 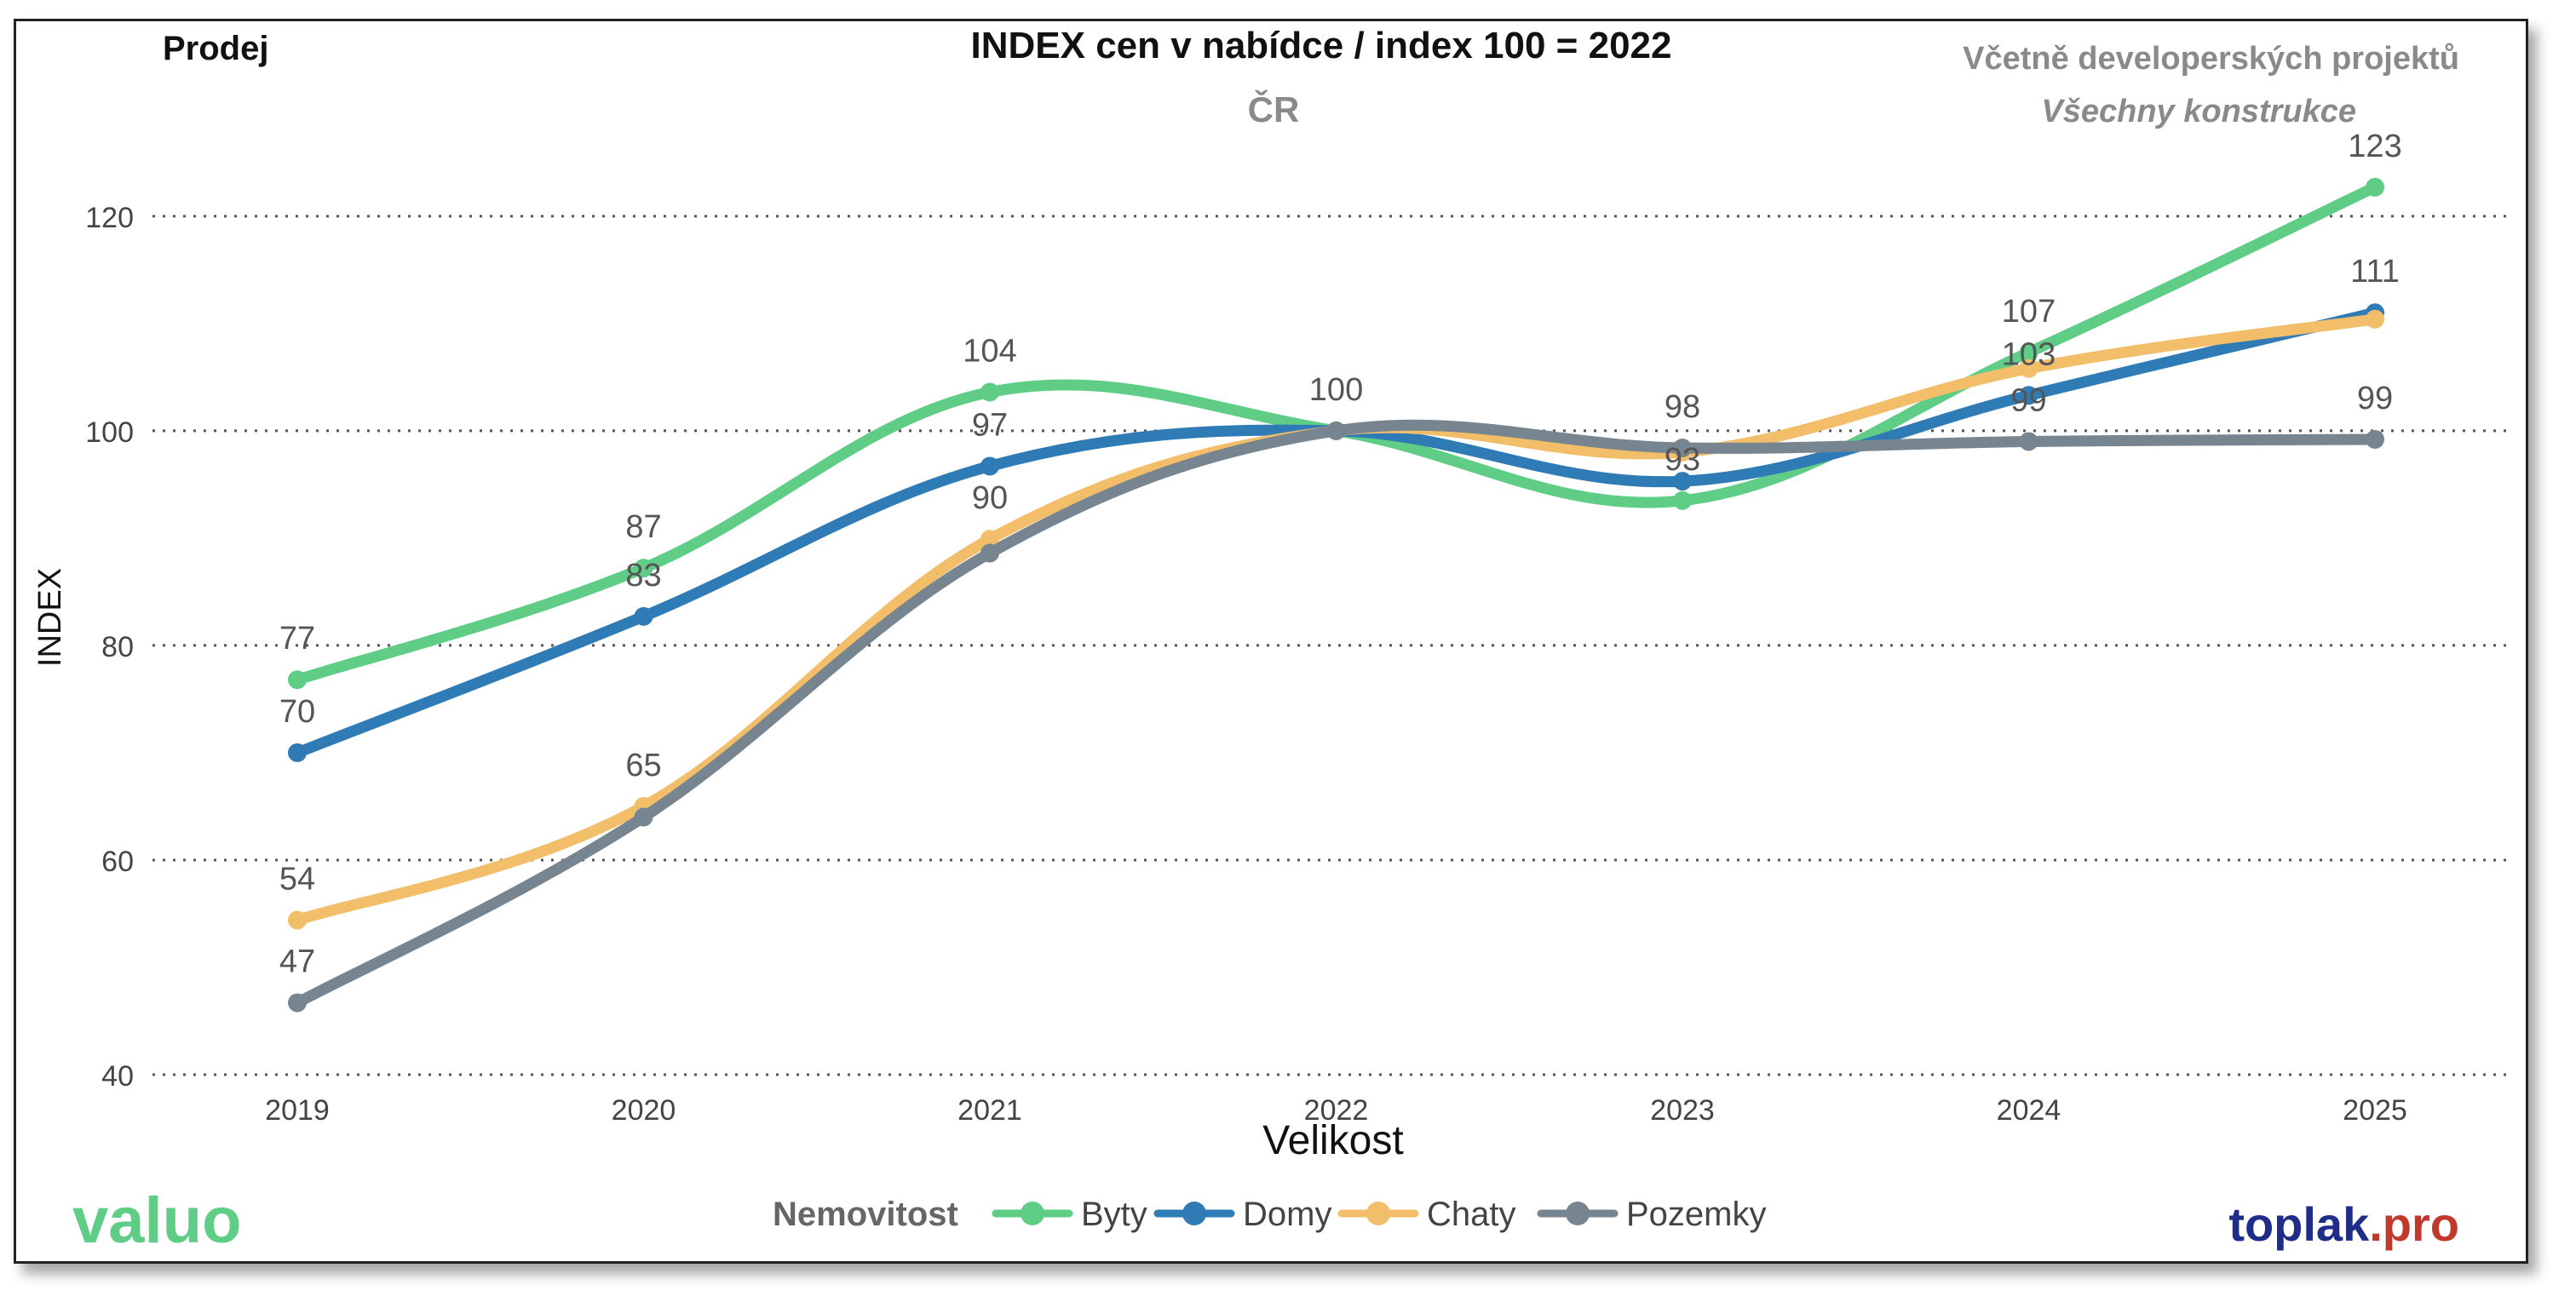 What do you see at coordinates (2029, 368) in the screenshot?
I see `point-chaty-2024` at bounding box center [2029, 368].